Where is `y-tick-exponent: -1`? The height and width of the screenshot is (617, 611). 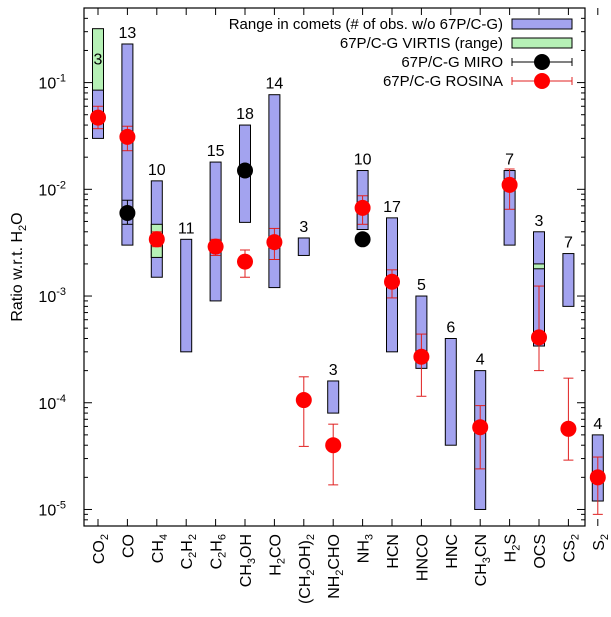 y-tick-exponent: -1 is located at coordinates (61, 79).